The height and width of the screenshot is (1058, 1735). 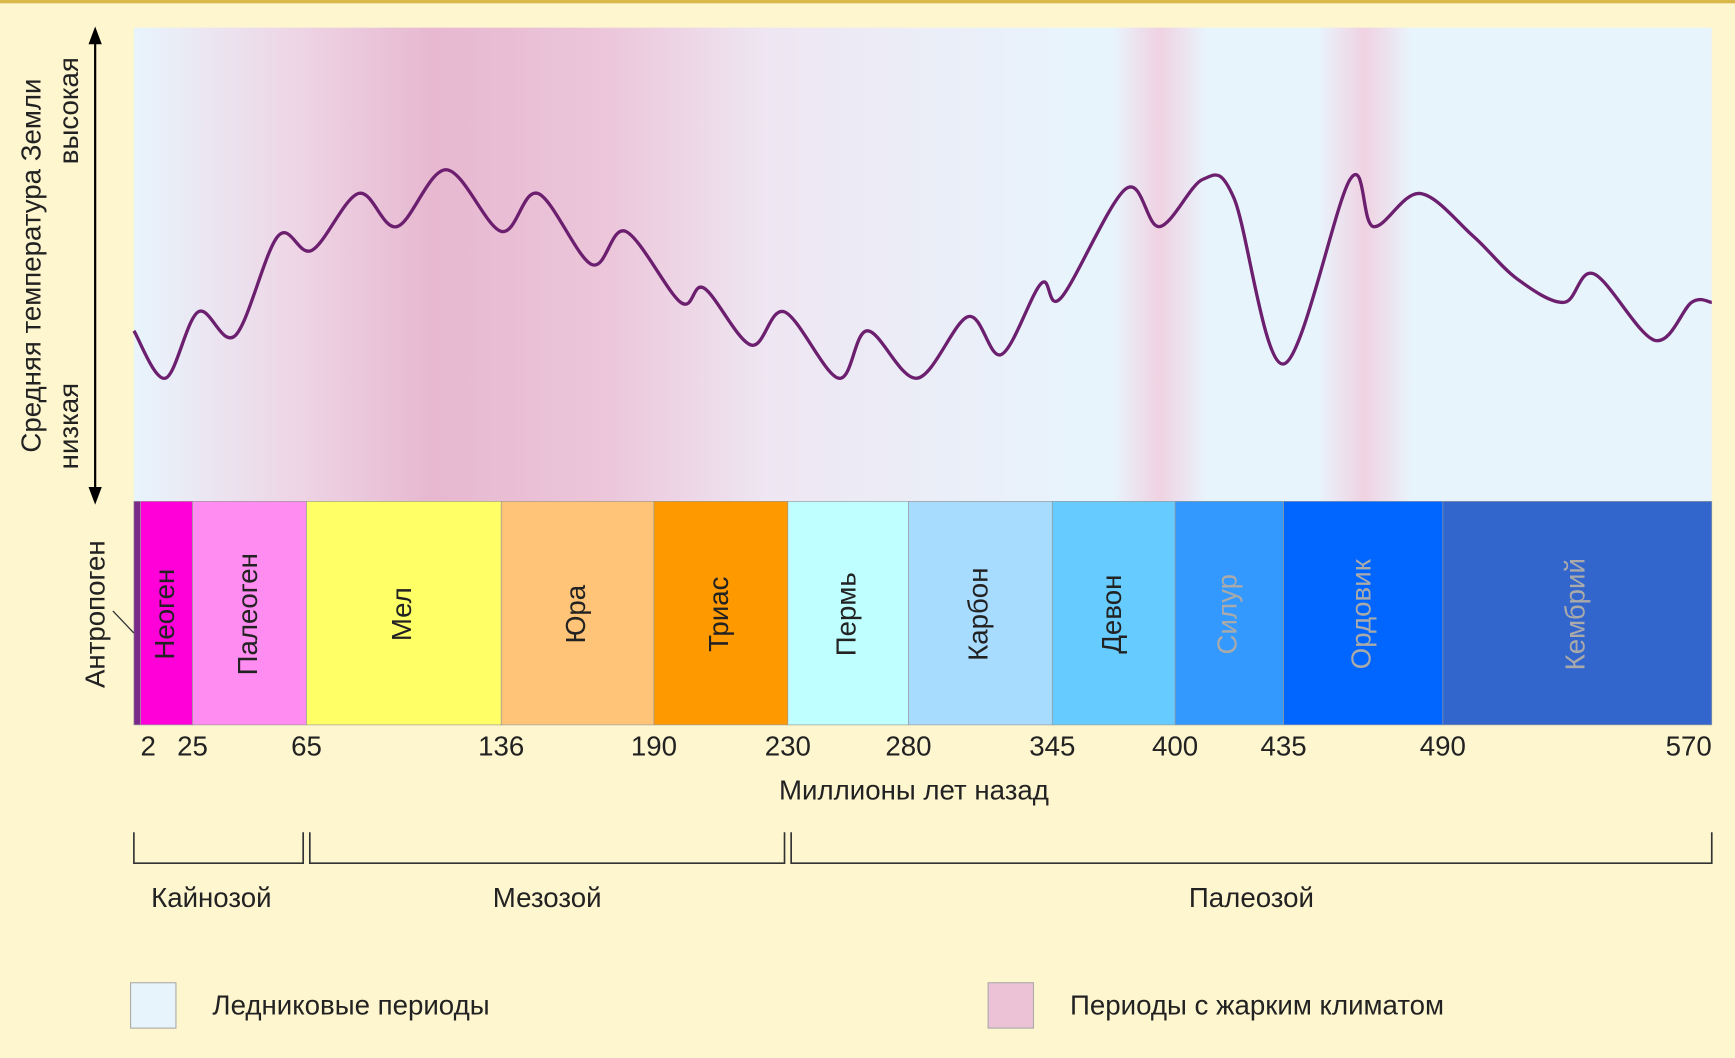 What do you see at coordinates (1689, 745) in the screenshot?
I see `x-tick-label: 570` at bounding box center [1689, 745].